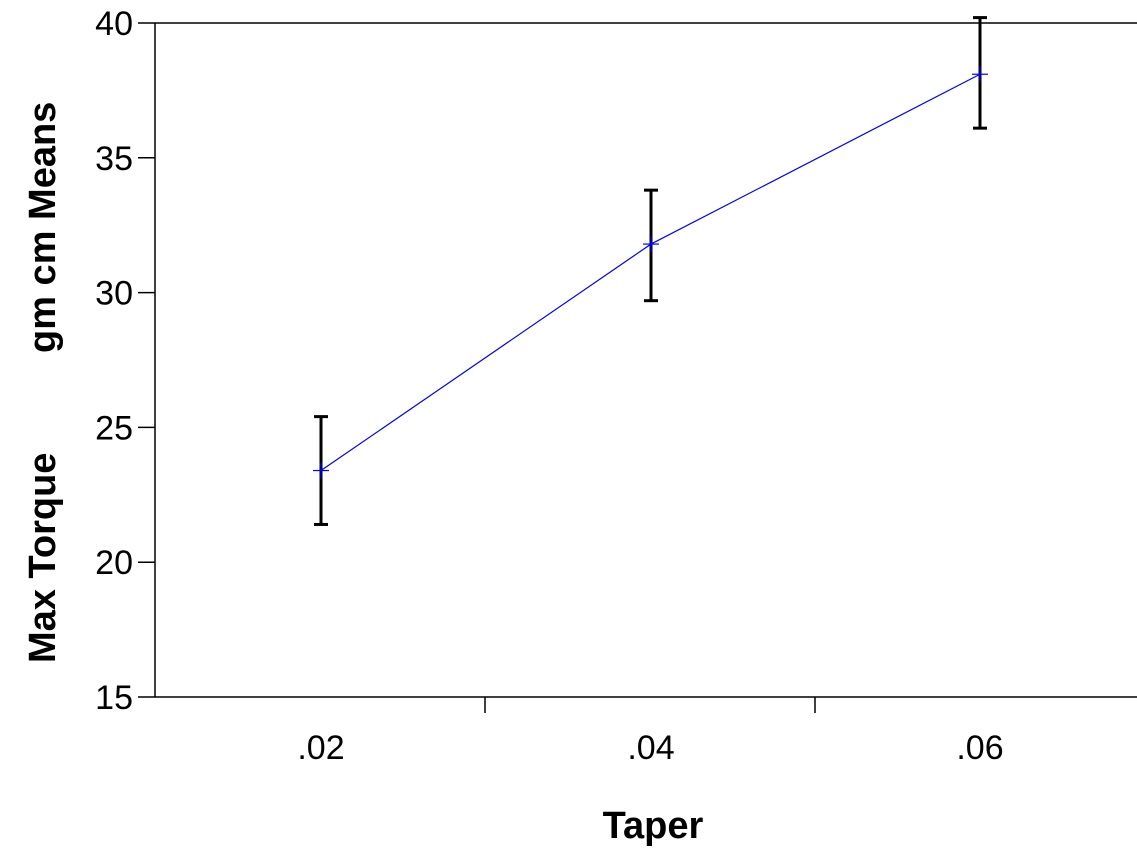 The image size is (1137, 854). Describe the element at coordinates (114, 294) in the screenshot. I see `y-tick-label: 30` at that location.